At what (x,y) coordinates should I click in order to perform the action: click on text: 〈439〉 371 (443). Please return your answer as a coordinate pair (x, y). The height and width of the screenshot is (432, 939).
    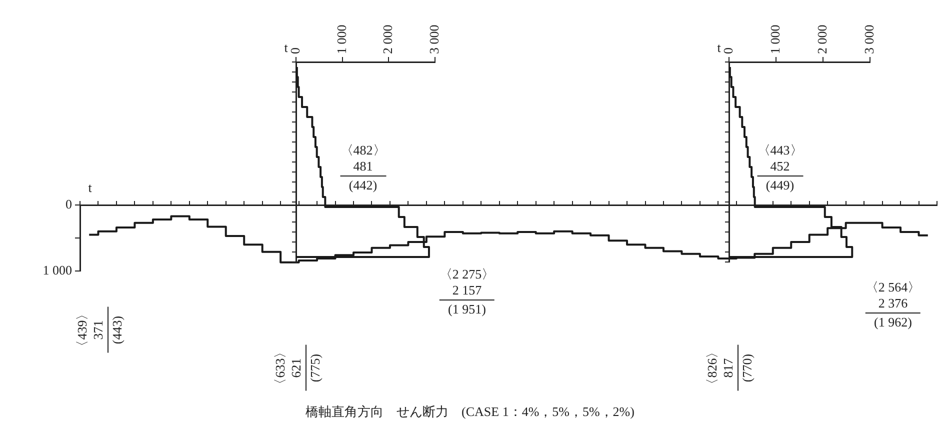
    Looking at the image, I should click on (100, 330).